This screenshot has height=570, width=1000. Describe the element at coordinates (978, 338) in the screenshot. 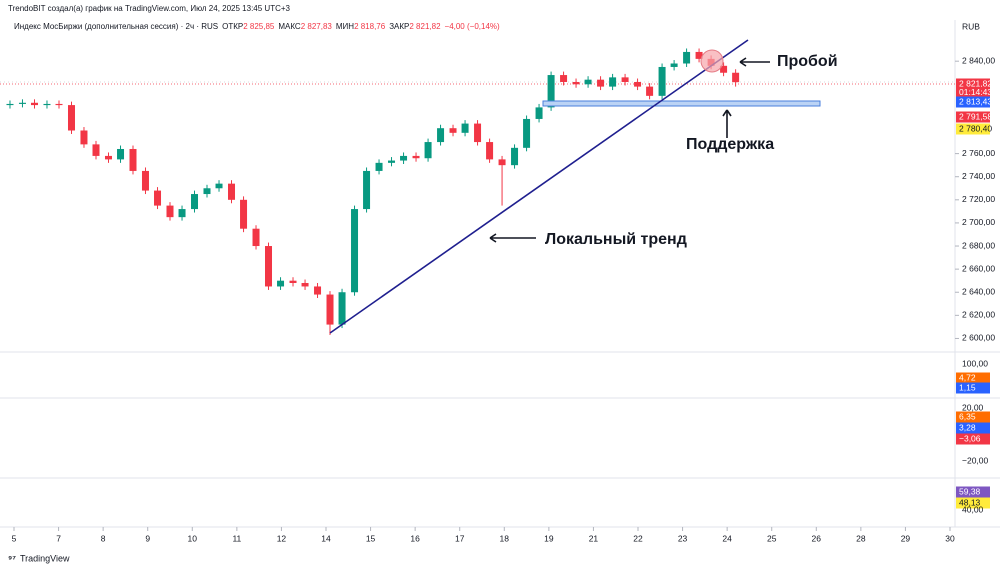

I see `y-tick-label: 2 600,00` at that location.